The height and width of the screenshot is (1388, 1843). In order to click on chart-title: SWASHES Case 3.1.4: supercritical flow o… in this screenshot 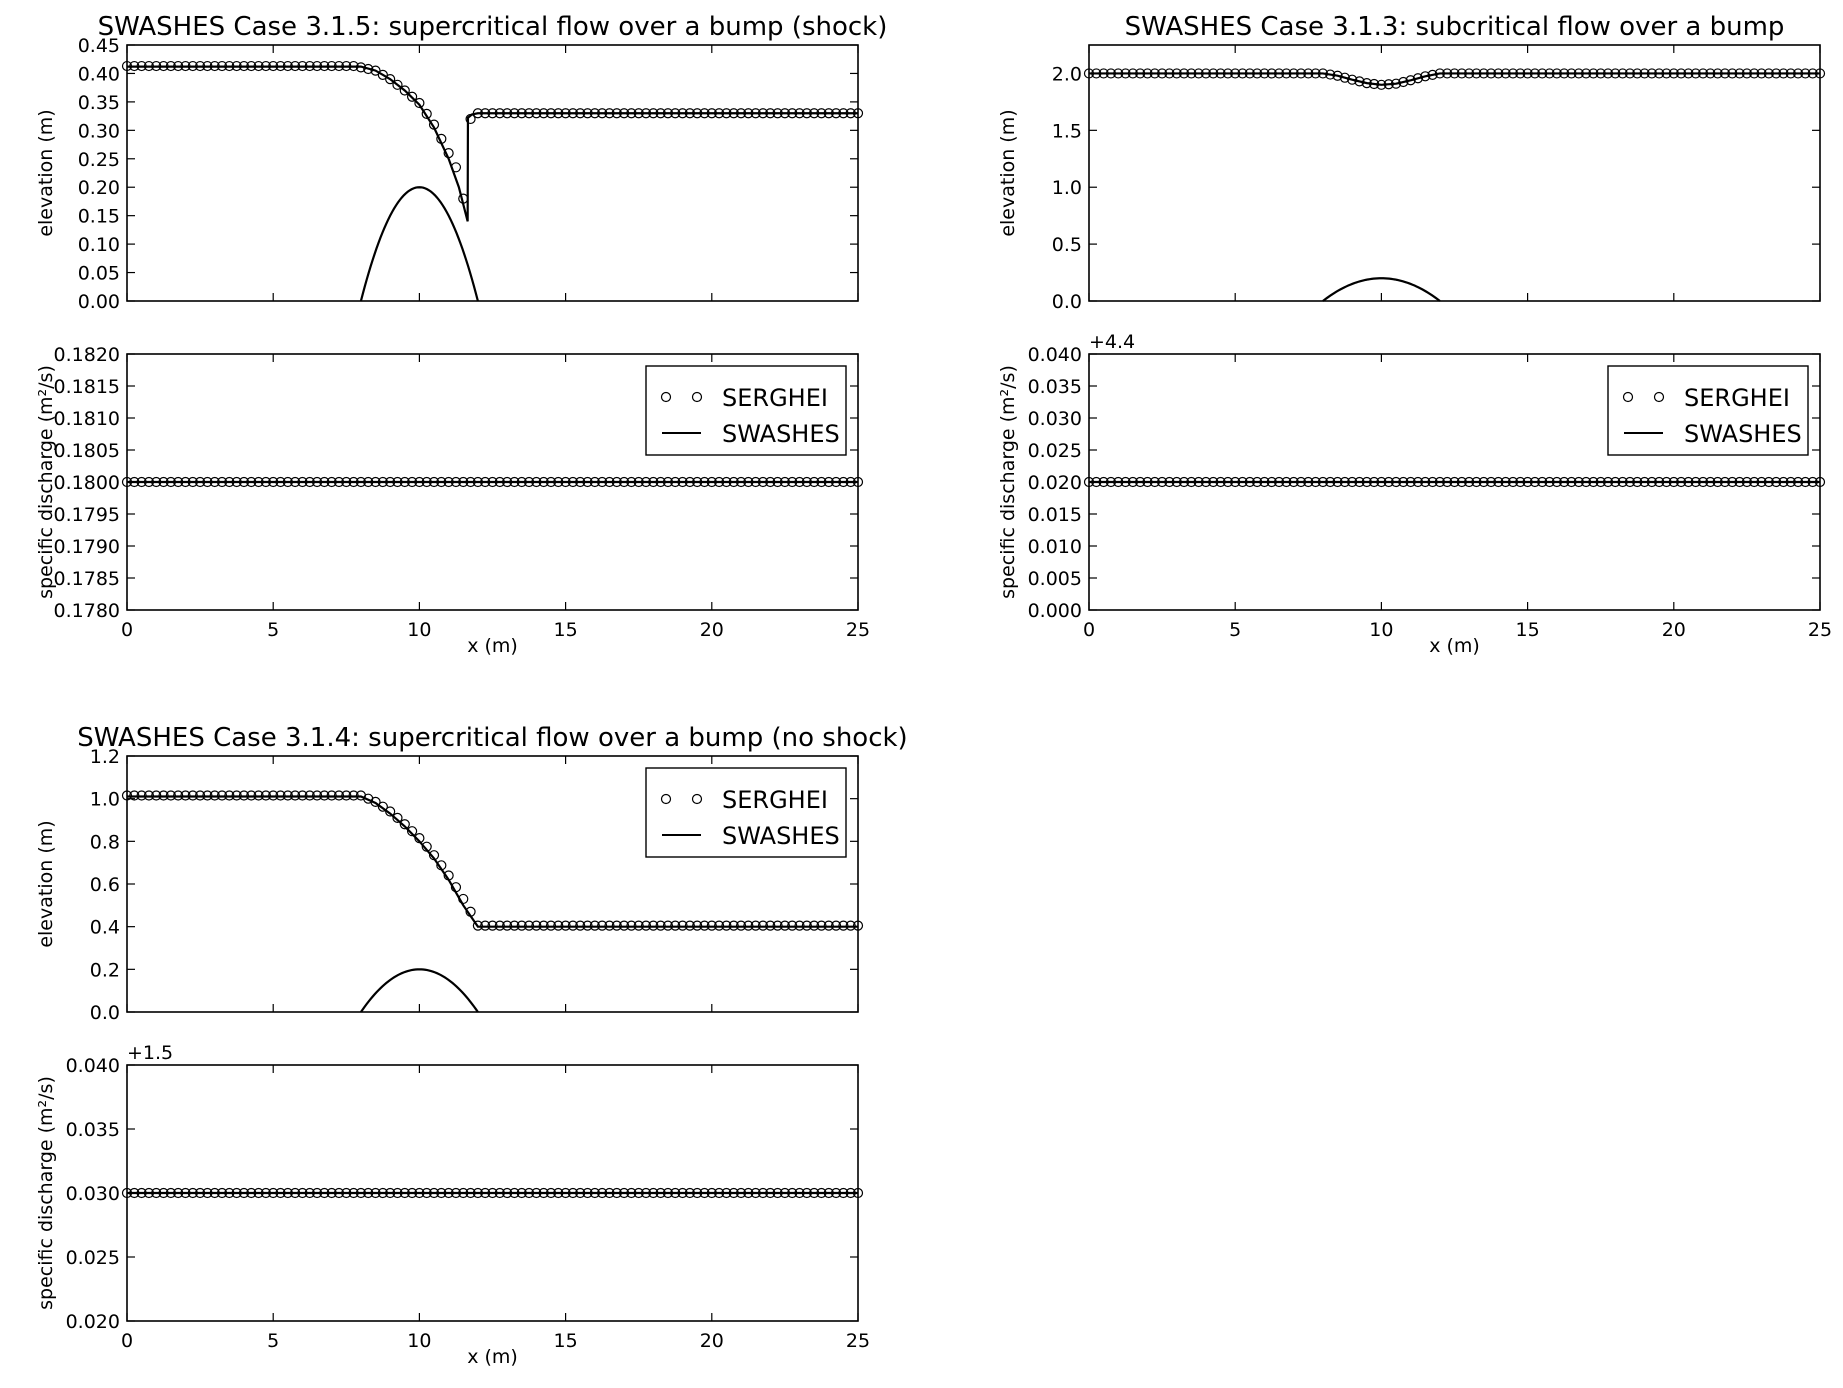, I will do `click(492, 738)`.